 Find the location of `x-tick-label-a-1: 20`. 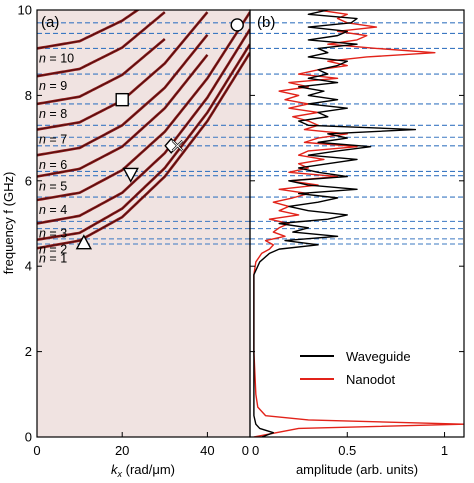

x-tick-label-a-1: 20 is located at coordinates (122, 450).